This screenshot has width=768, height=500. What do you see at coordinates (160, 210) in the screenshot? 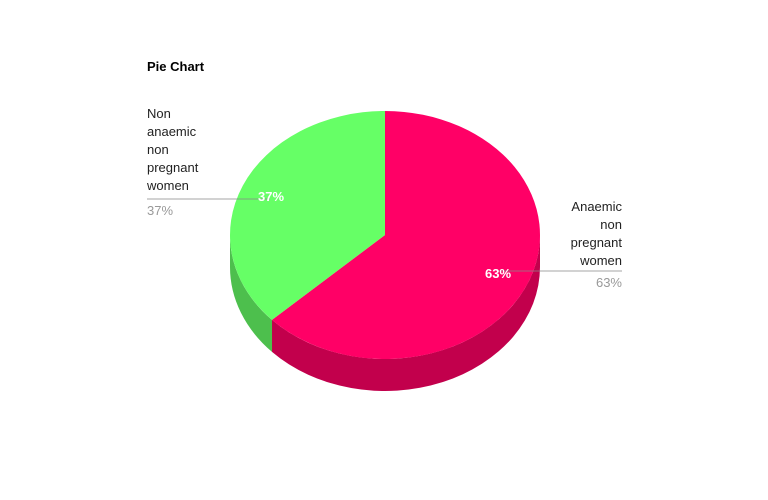
I see `label-non-anaemic-percent: 37%` at bounding box center [160, 210].